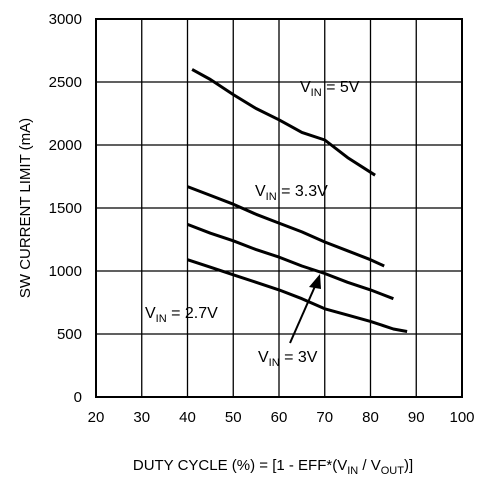 The image size is (485, 478). Describe the element at coordinates (288, 359) in the screenshot. I see `series-label-3v: VIN = 3V` at that location.